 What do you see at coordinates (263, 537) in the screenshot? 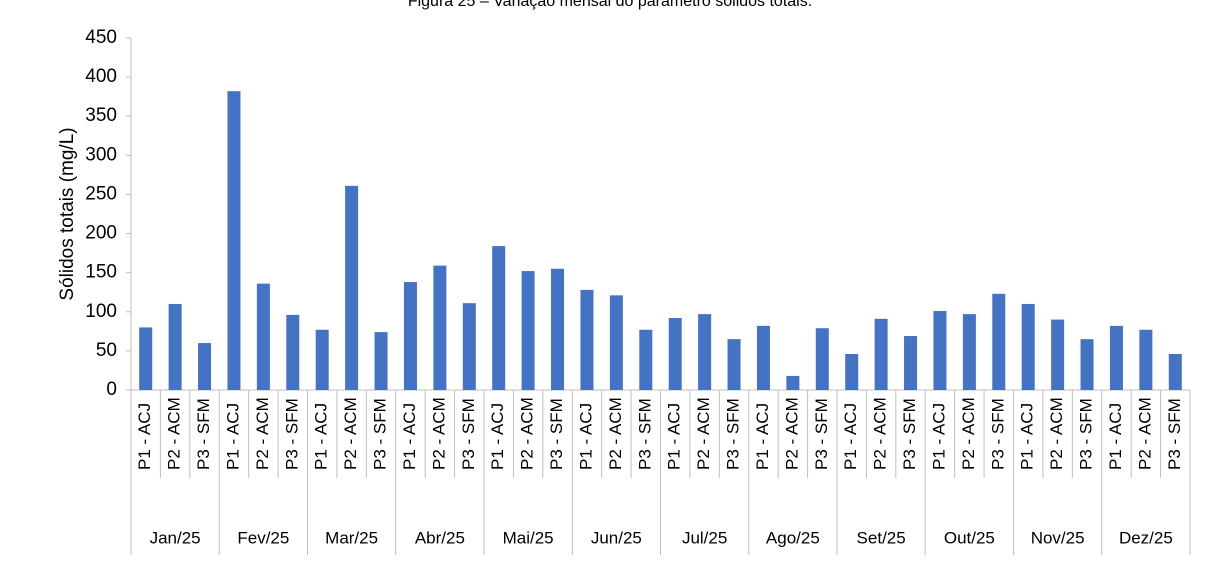
I see `group-label: Fev/25` at bounding box center [263, 537].